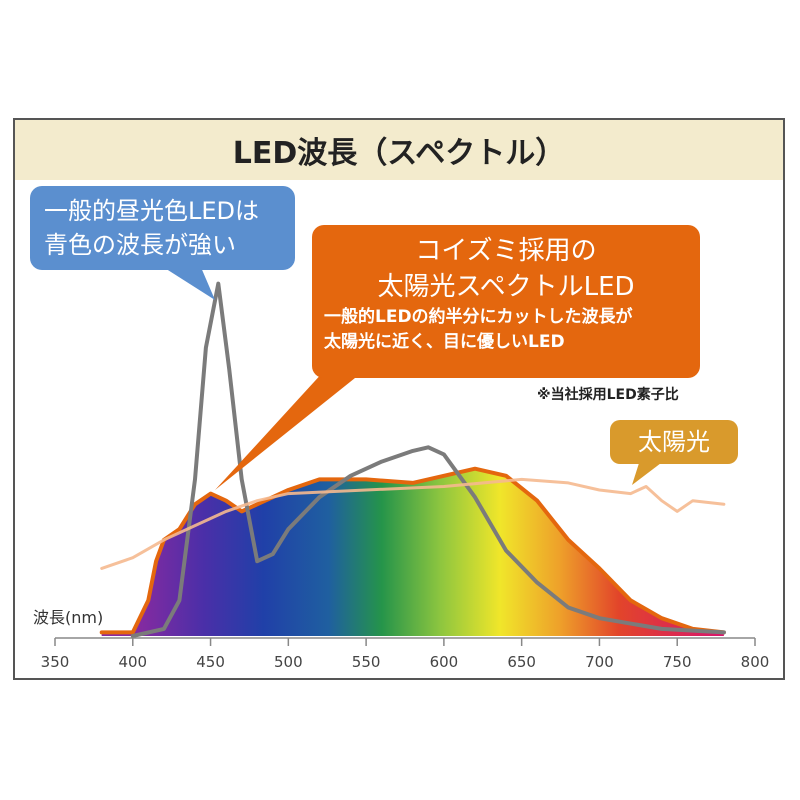 This screenshot has width=800, height=800. Describe the element at coordinates (506, 251) in the screenshot. I see `koizumi-title-line-1: コイズミ採用の` at that location.